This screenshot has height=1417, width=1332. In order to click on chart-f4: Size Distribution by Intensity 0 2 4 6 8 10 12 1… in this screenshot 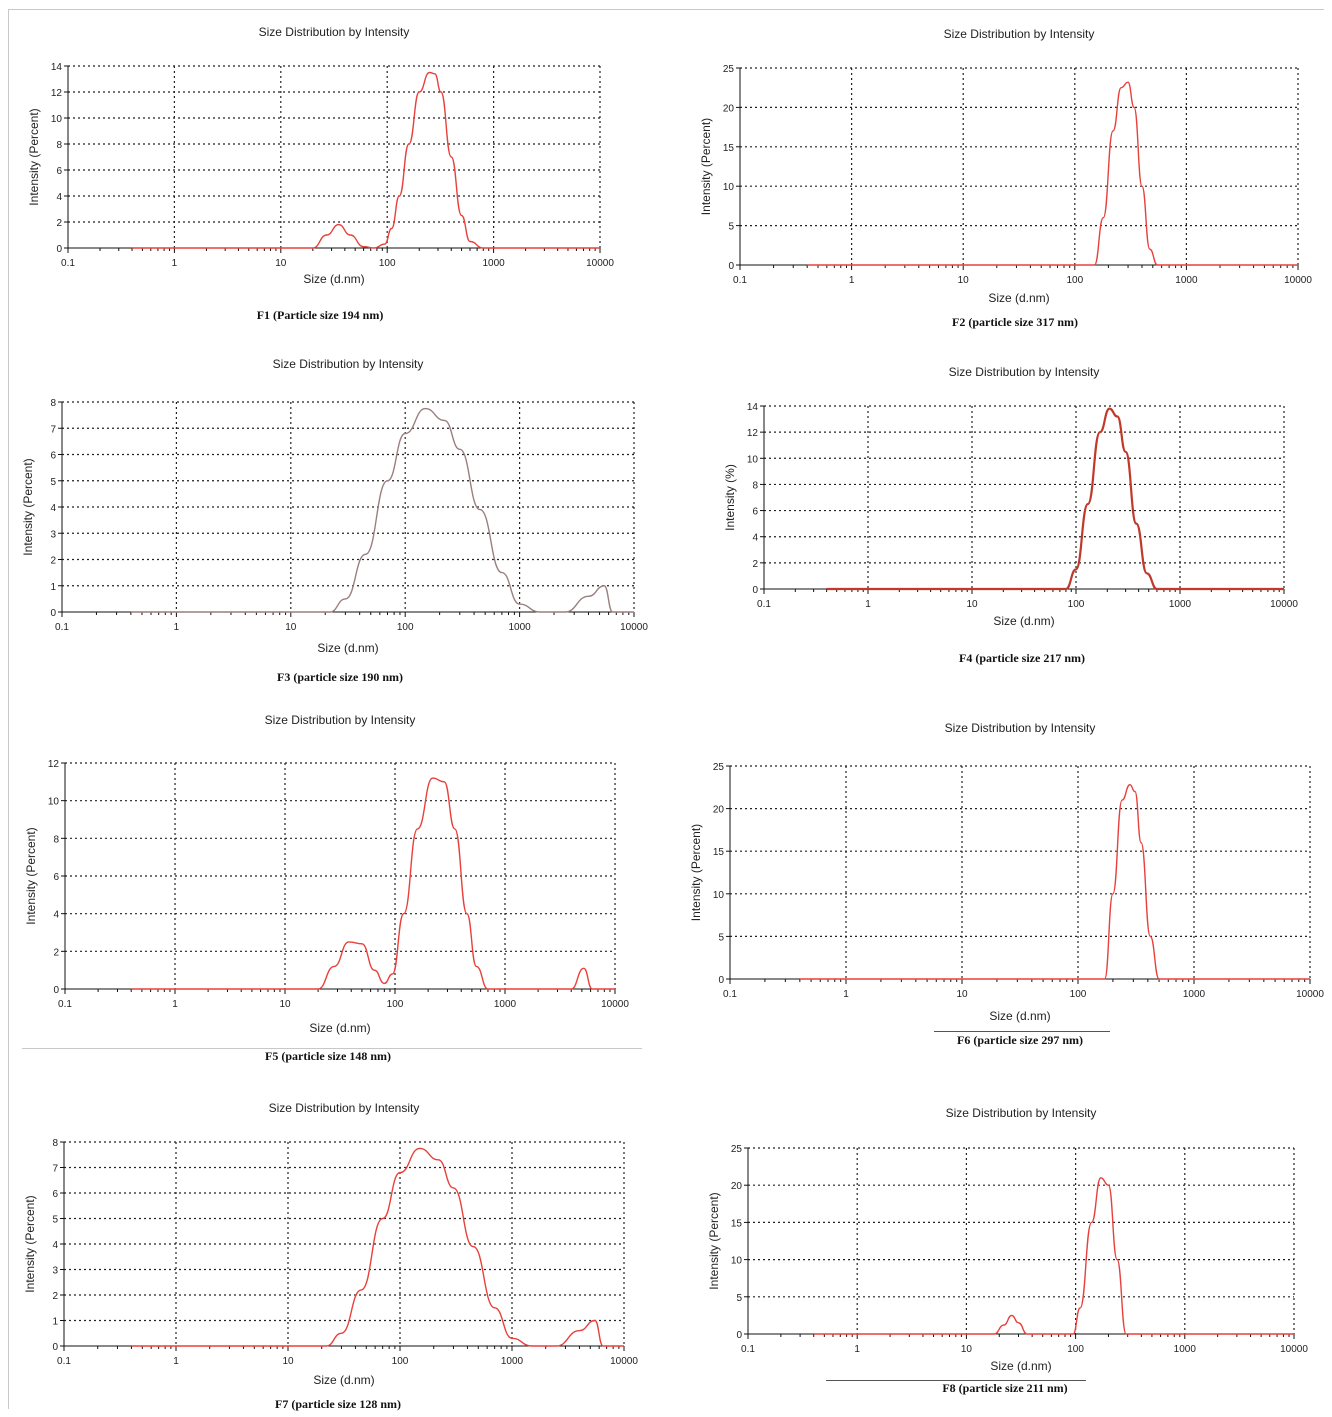, I will do `click(1010, 497)`.